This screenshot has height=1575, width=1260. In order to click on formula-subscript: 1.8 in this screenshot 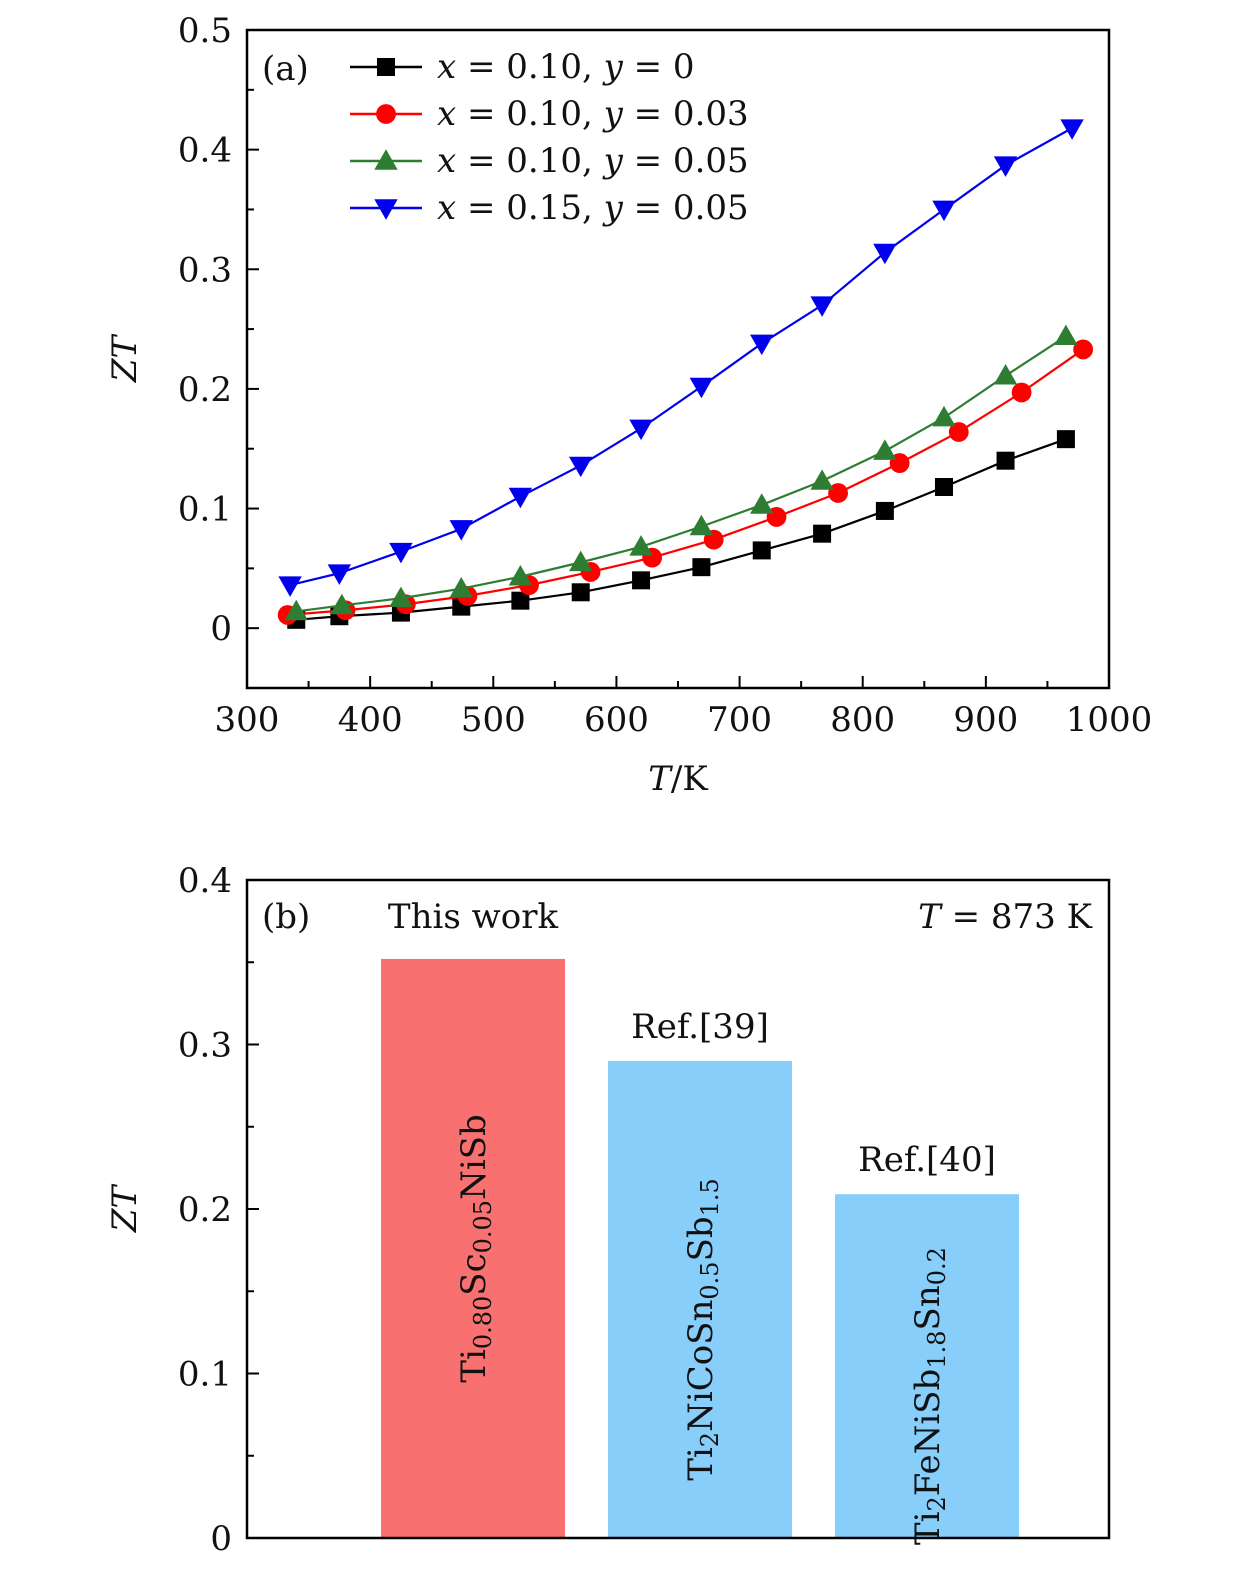, I will do `click(937, 1350)`.